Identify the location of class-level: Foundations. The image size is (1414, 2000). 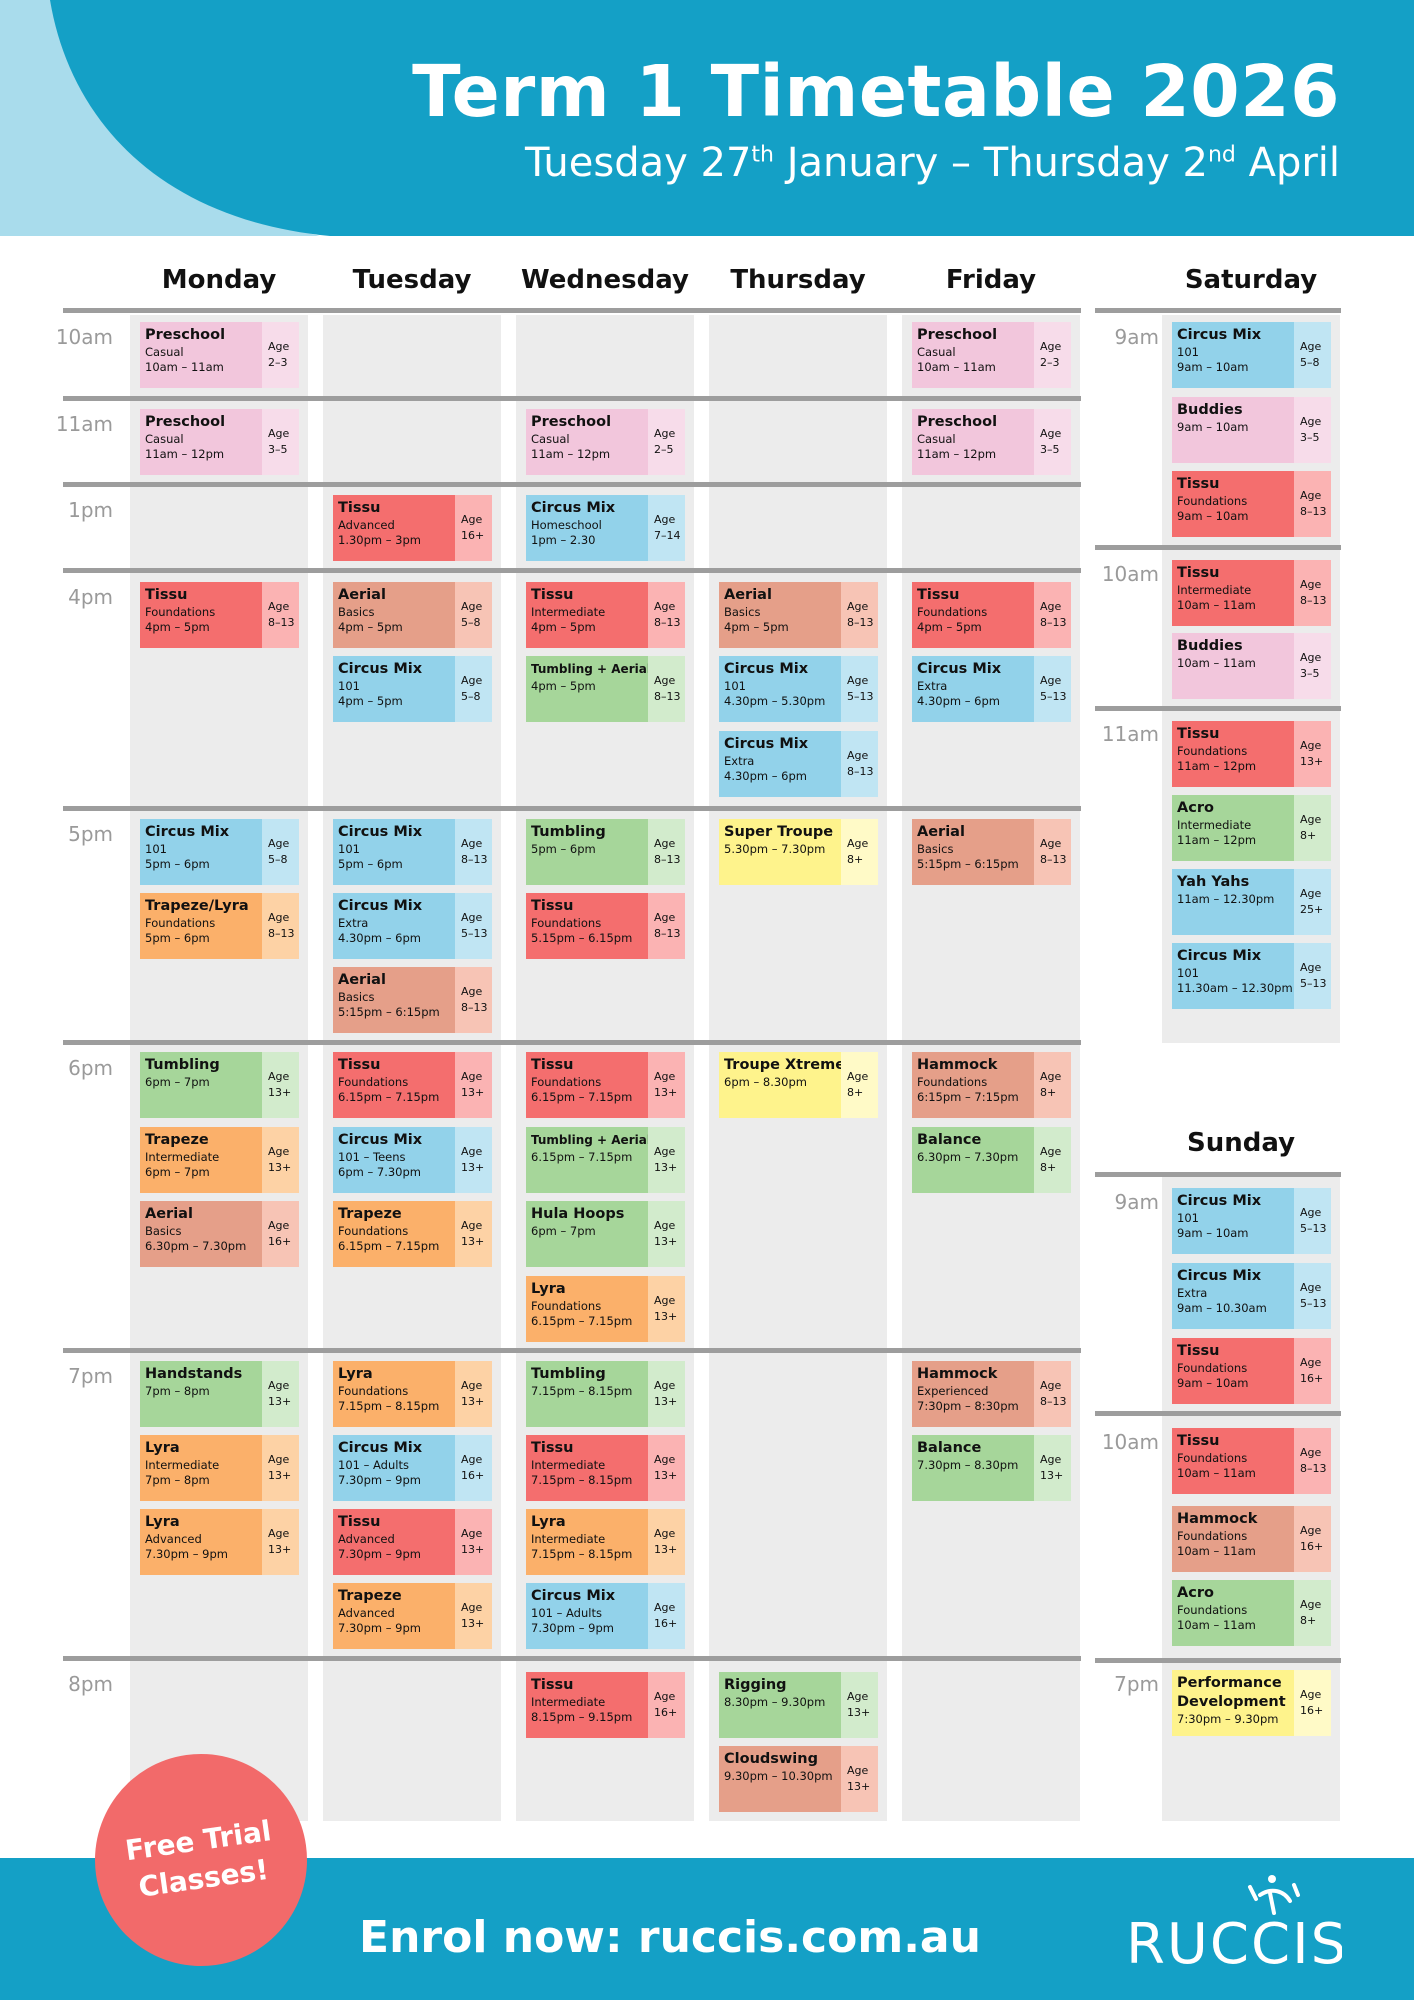
(373, 1391).